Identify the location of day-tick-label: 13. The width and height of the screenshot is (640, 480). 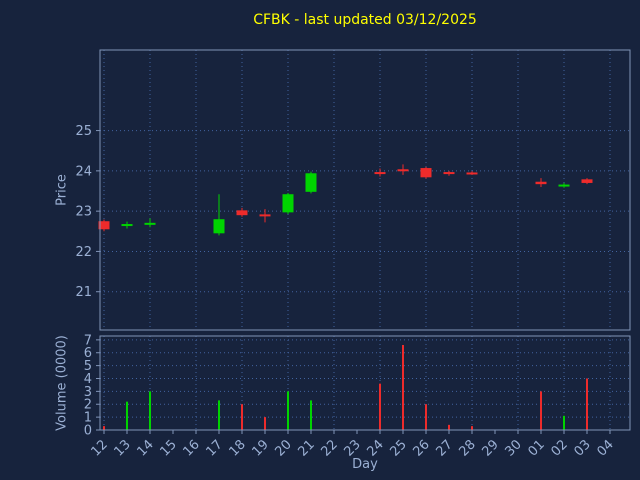
(123, 448).